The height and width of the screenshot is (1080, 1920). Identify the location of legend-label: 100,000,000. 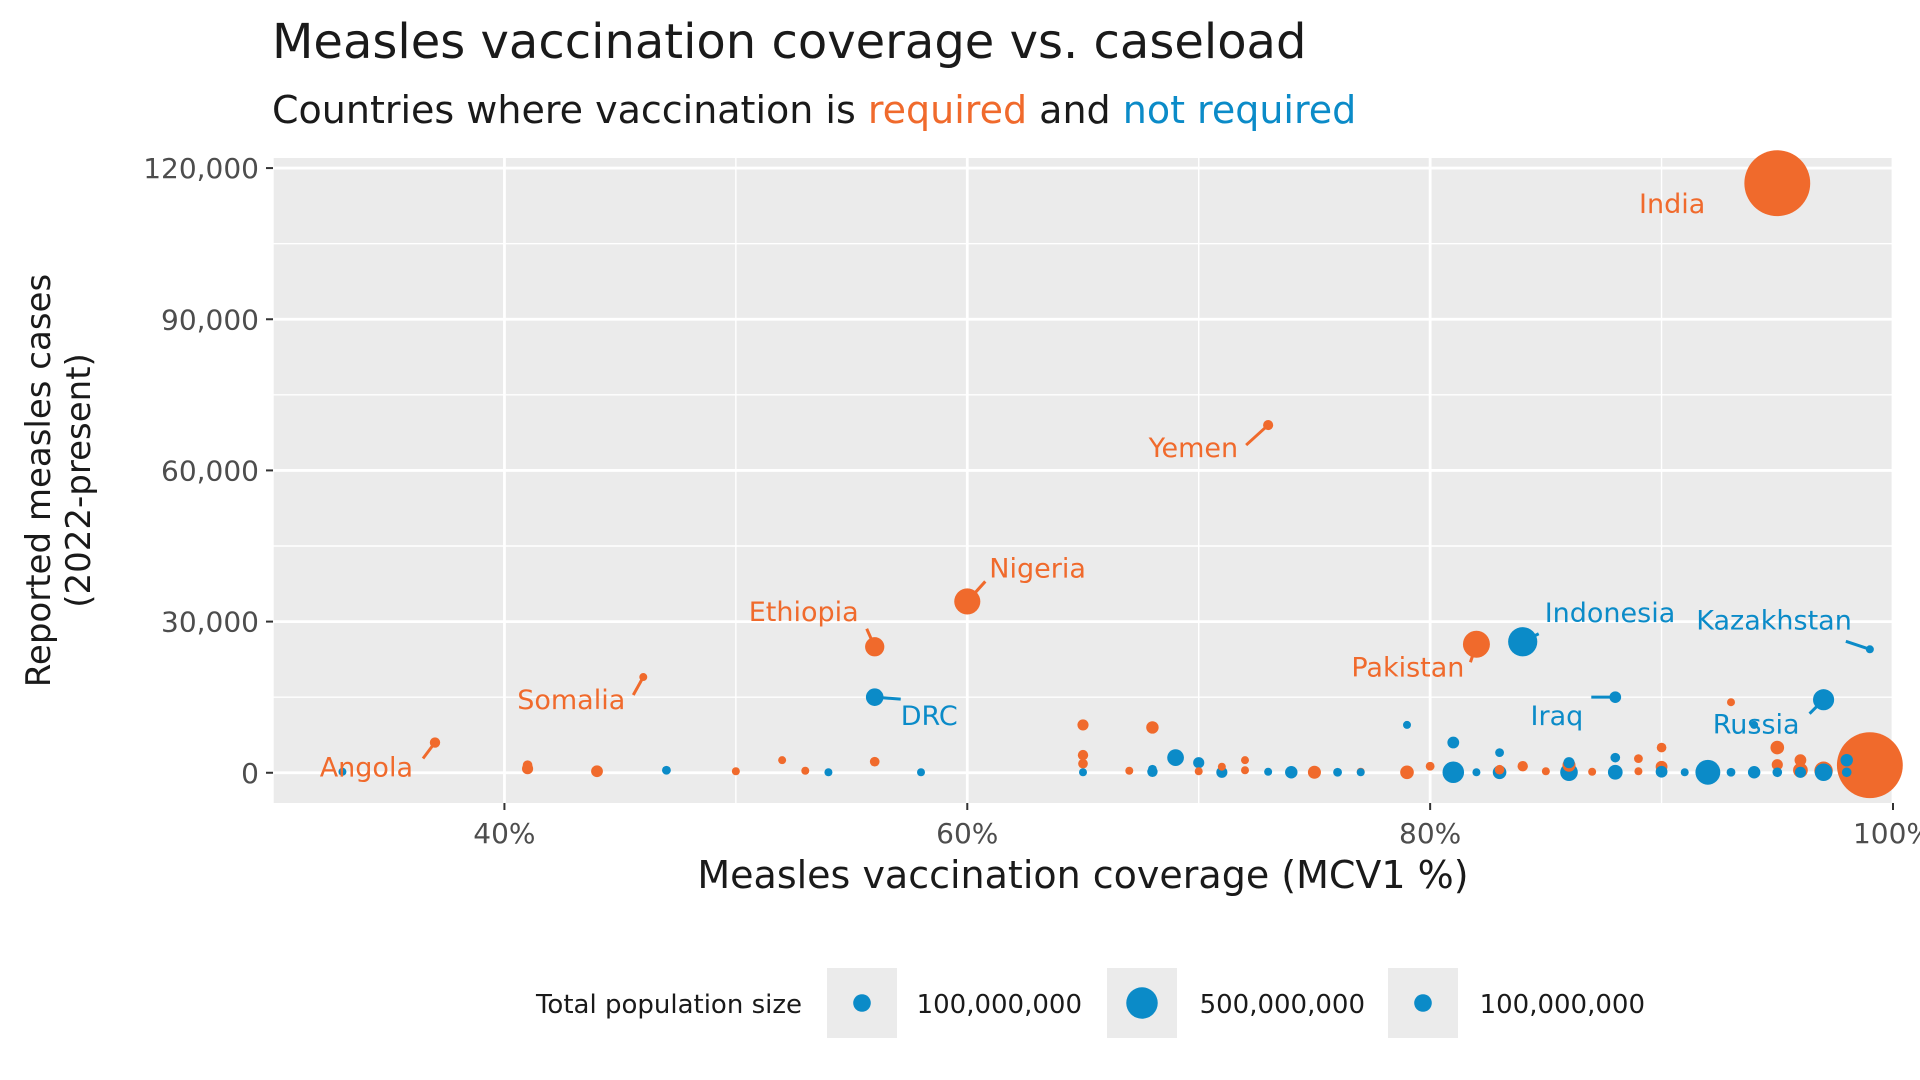
(1562, 1005).